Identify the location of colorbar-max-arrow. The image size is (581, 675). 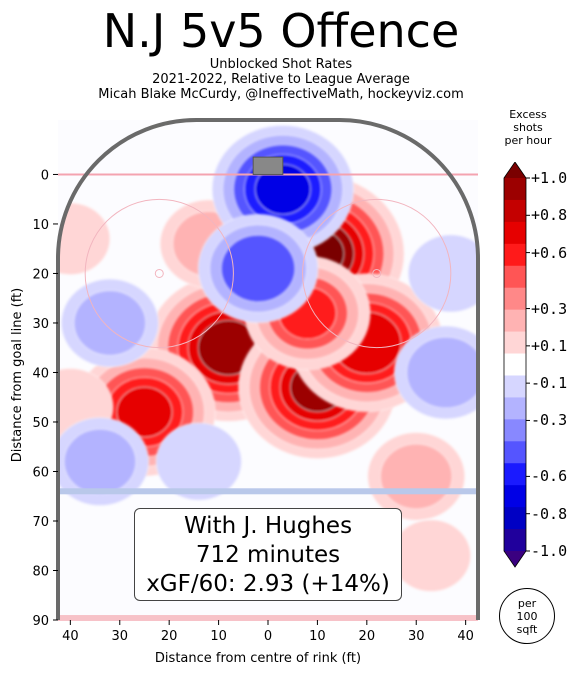
(515, 170).